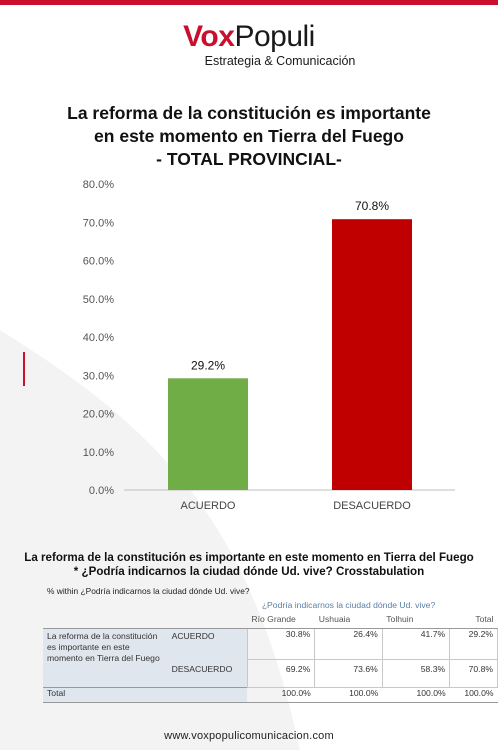 The image size is (498, 750). What do you see at coordinates (98, 185) in the screenshot?
I see `y-tick-label: 80.0%` at bounding box center [98, 185].